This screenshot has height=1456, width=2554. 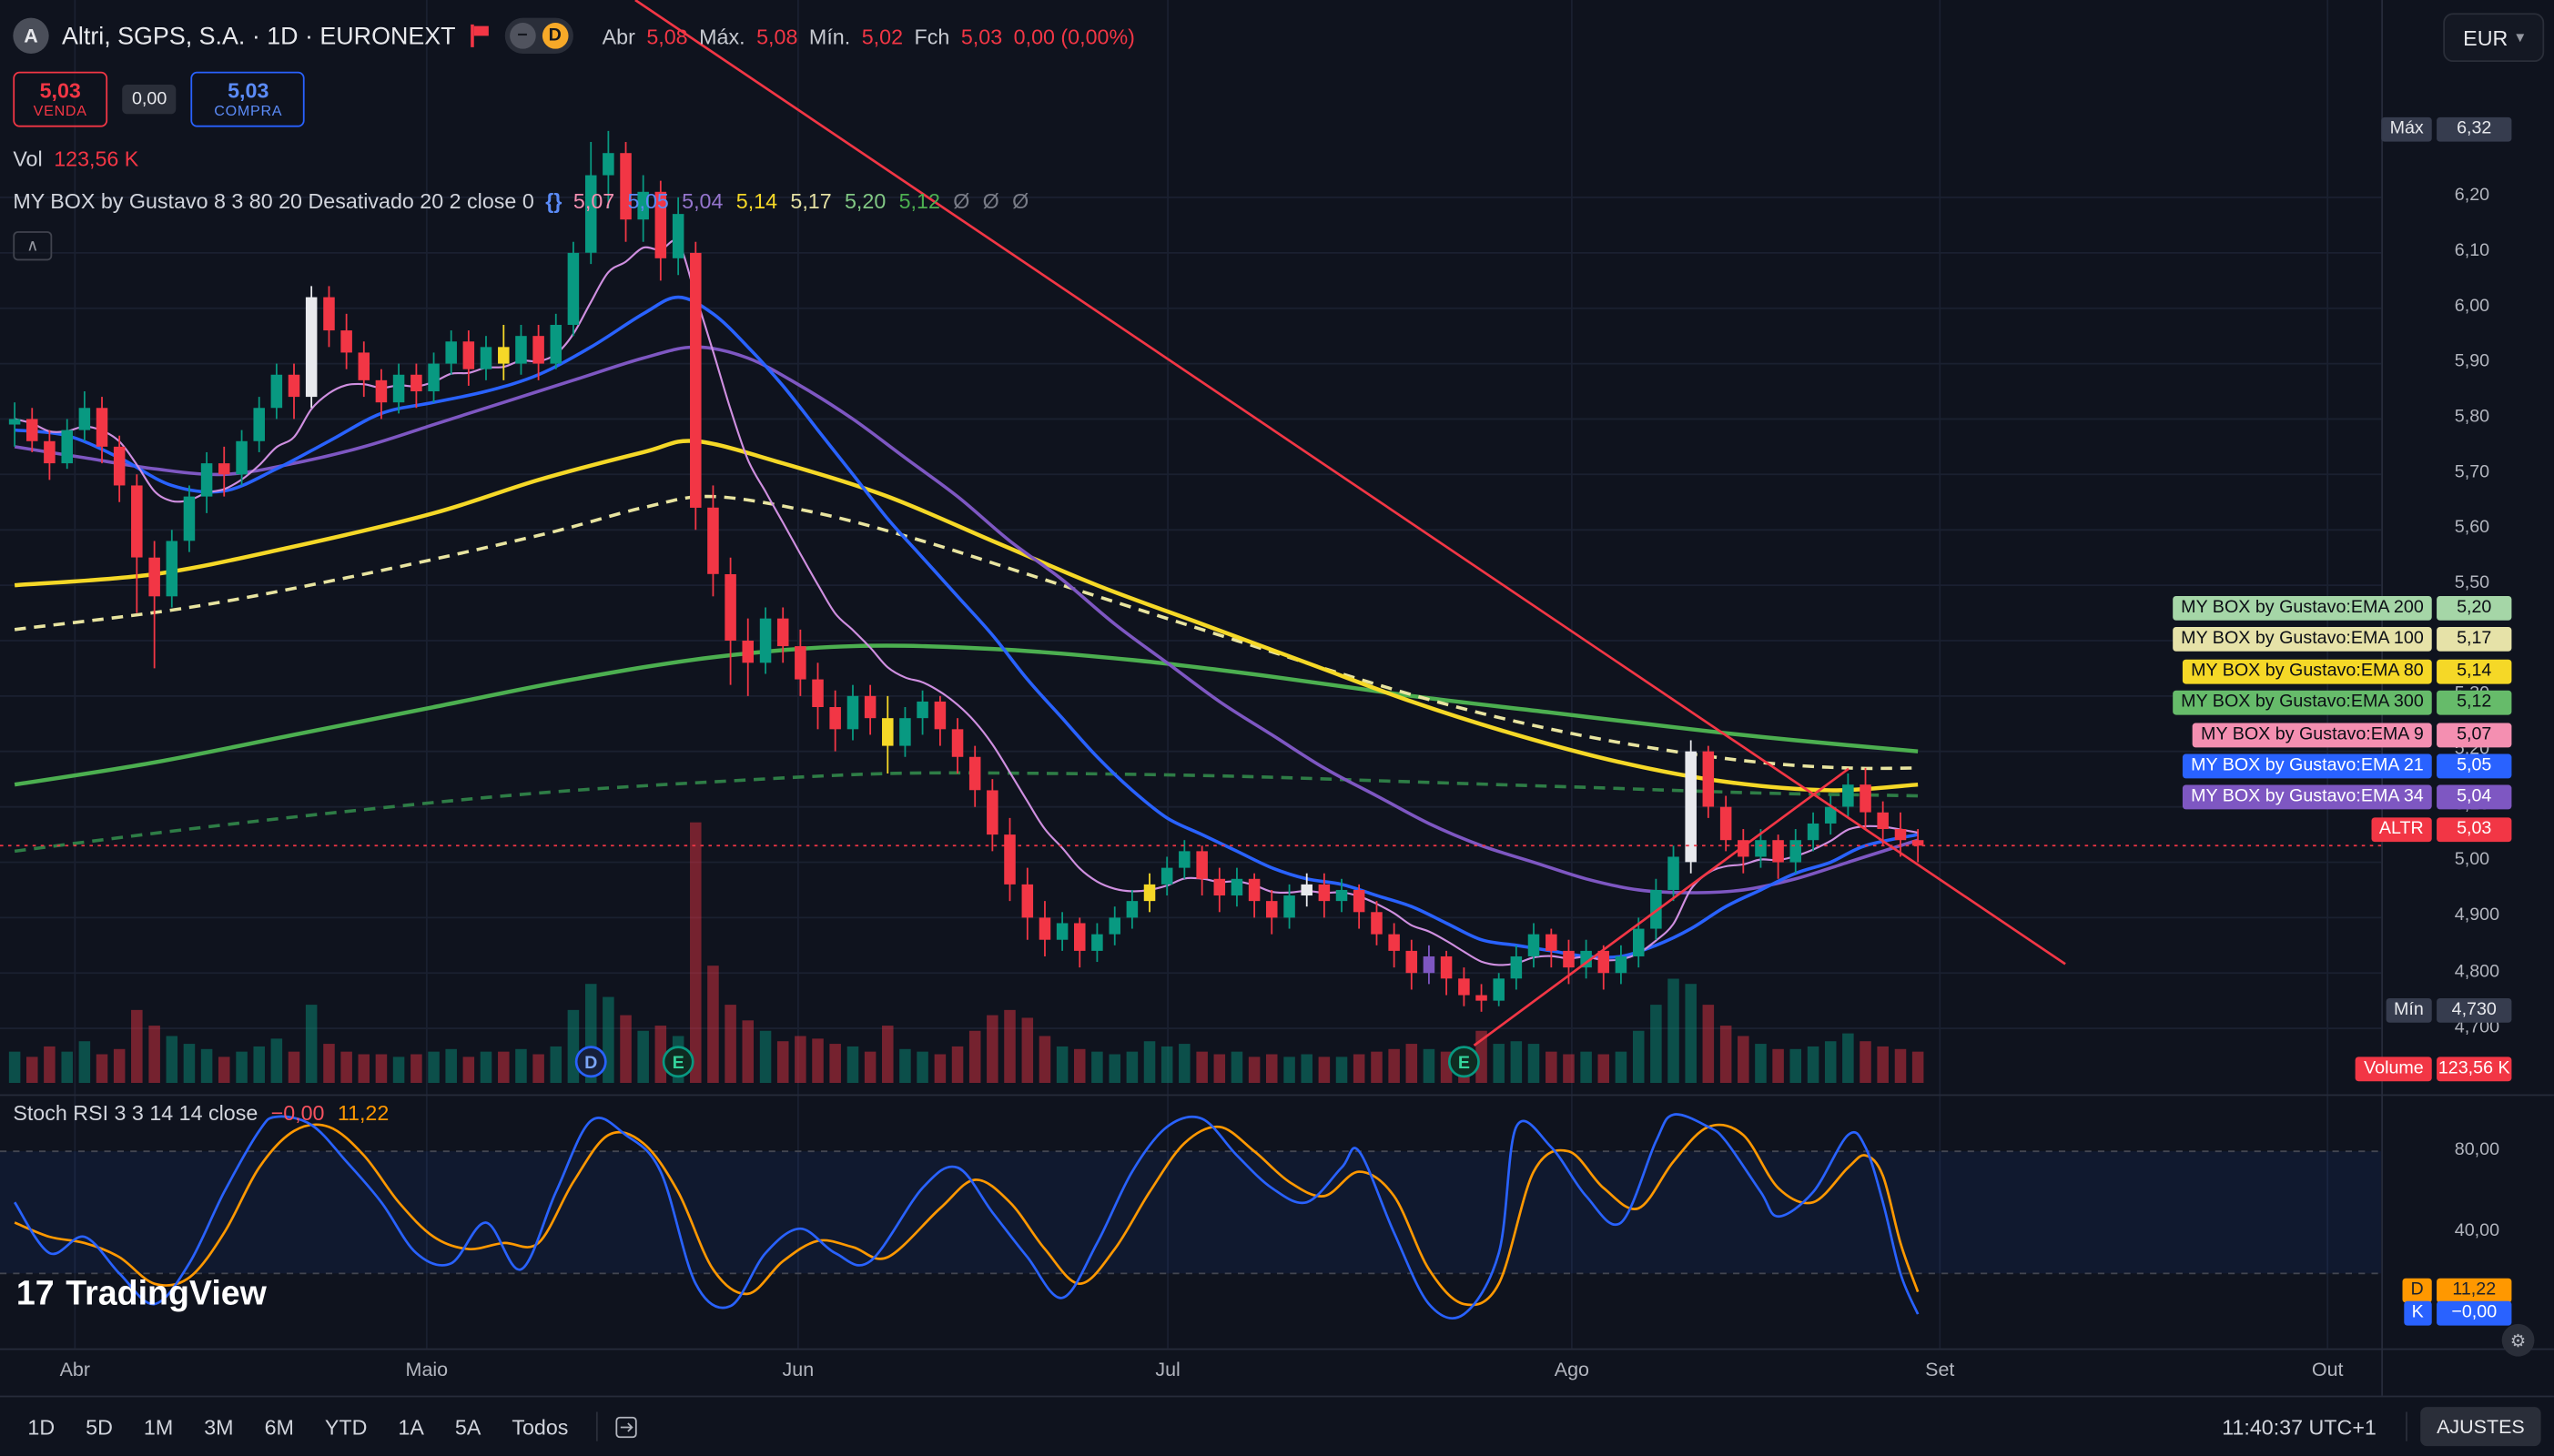 I want to click on symbol-title: Altri, SGPS, S.A. · 1D · EURONEXT, so click(x=259, y=36).